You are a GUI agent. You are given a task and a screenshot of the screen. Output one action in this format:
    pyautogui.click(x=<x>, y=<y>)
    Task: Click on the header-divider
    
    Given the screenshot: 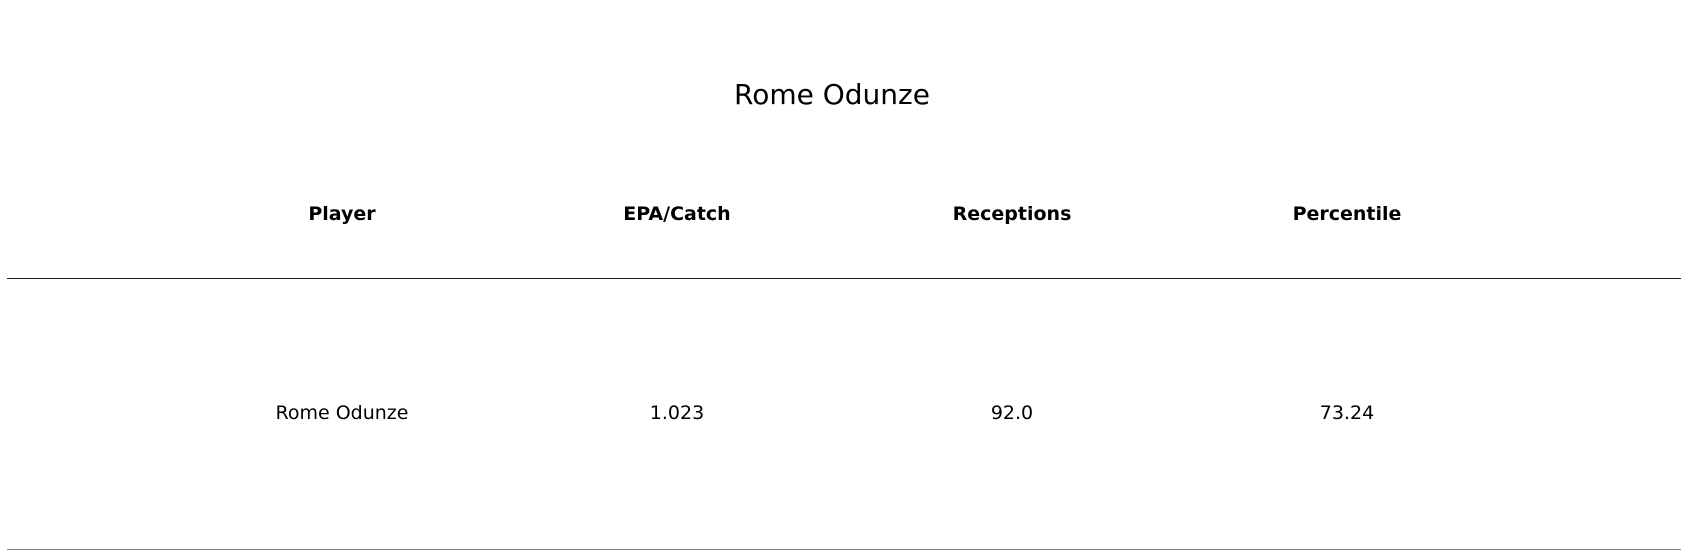 What is the action you would take?
    pyautogui.click(x=844, y=278)
    